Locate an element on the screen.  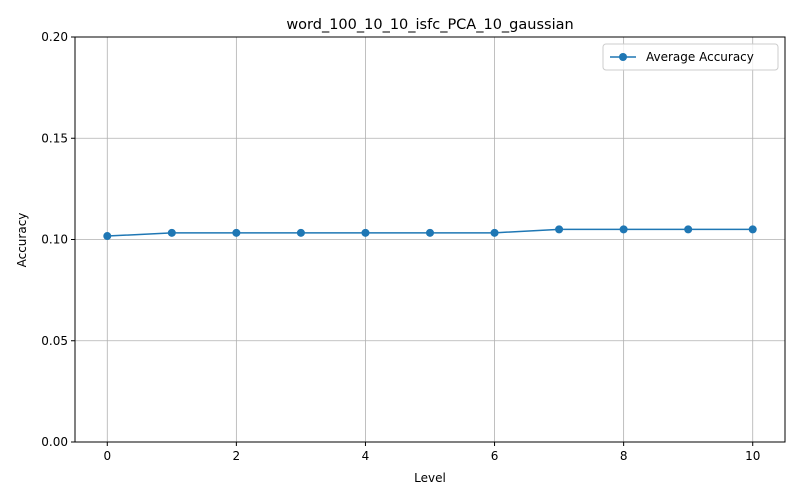
legend-marker-swatch is located at coordinates (623, 57).